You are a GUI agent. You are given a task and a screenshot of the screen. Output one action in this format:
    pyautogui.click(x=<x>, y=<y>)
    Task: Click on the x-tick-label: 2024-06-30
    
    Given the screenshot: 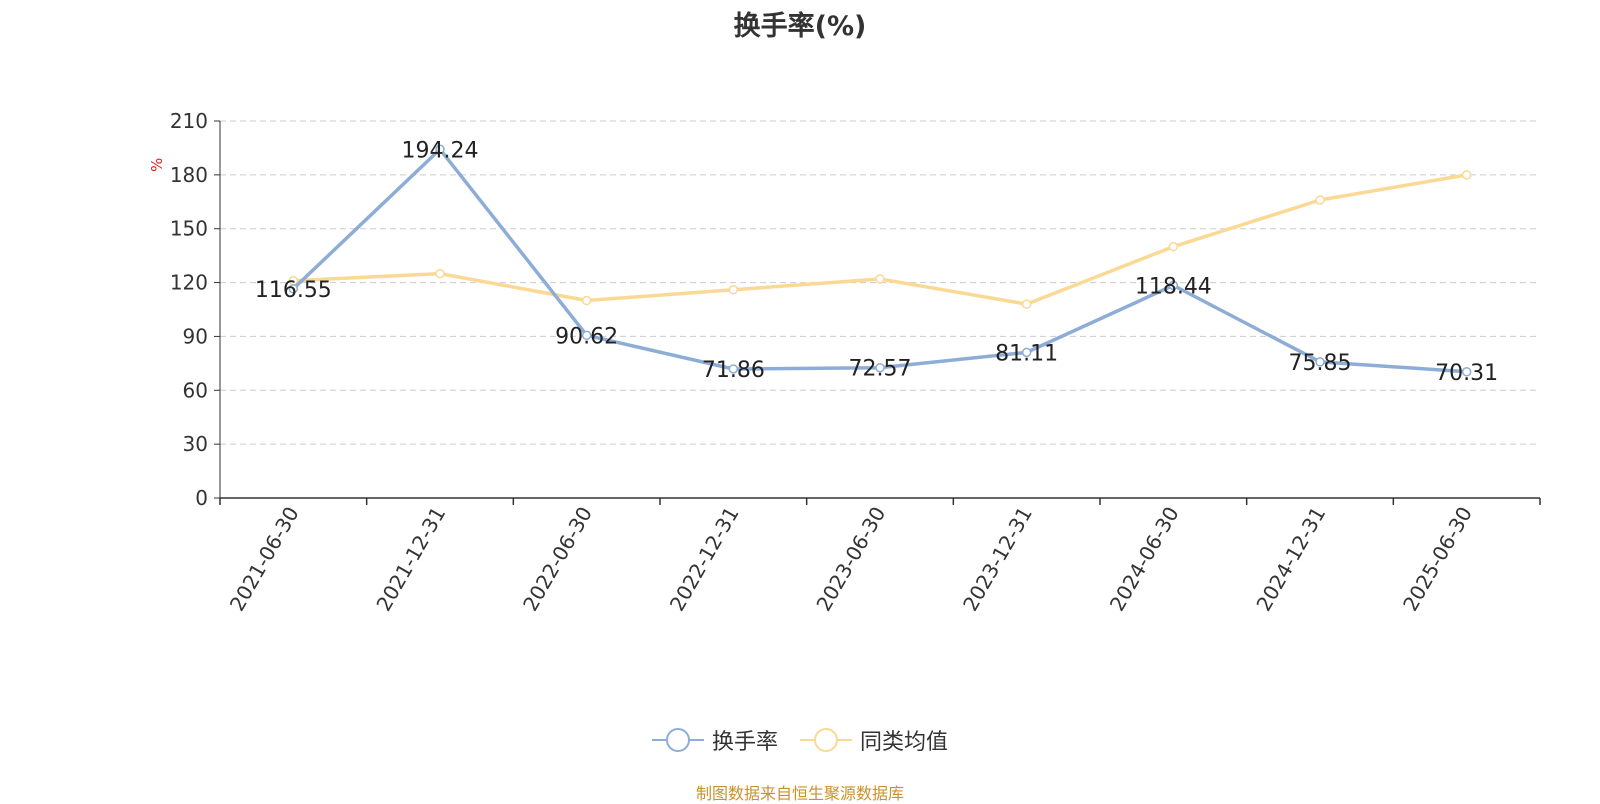 What is the action you would take?
    pyautogui.click(x=1144, y=559)
    